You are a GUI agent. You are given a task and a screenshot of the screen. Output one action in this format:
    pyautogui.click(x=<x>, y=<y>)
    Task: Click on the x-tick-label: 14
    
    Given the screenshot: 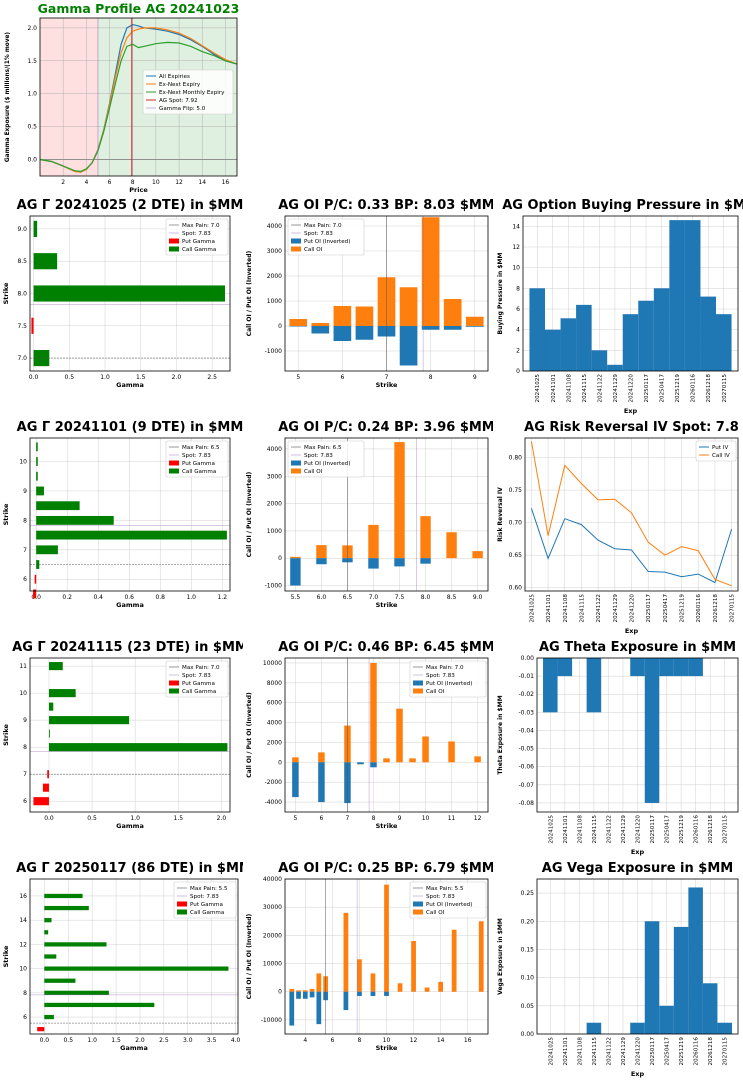 What is the action you would take?
    pyautogui.click(x=441, y=1040)
    